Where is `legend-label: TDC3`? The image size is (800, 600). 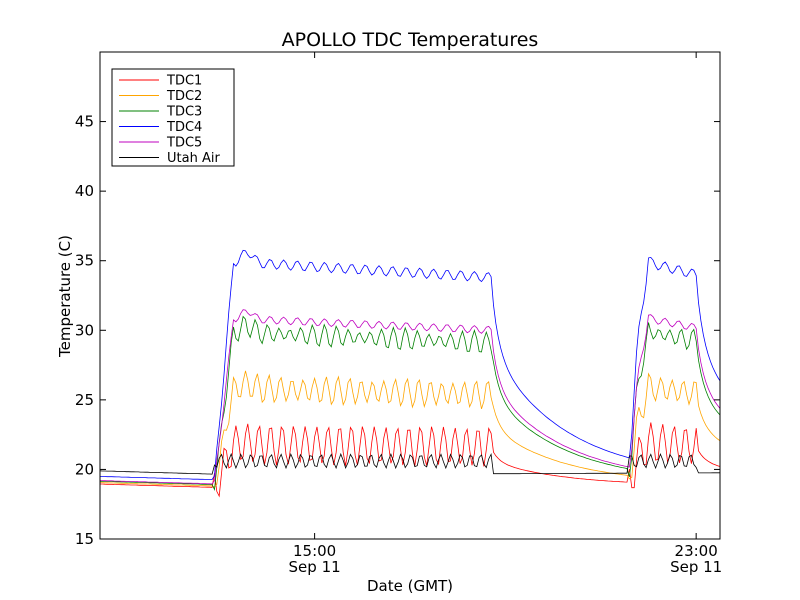
legend-label: TDC3 is located at coordinates (184, 112).